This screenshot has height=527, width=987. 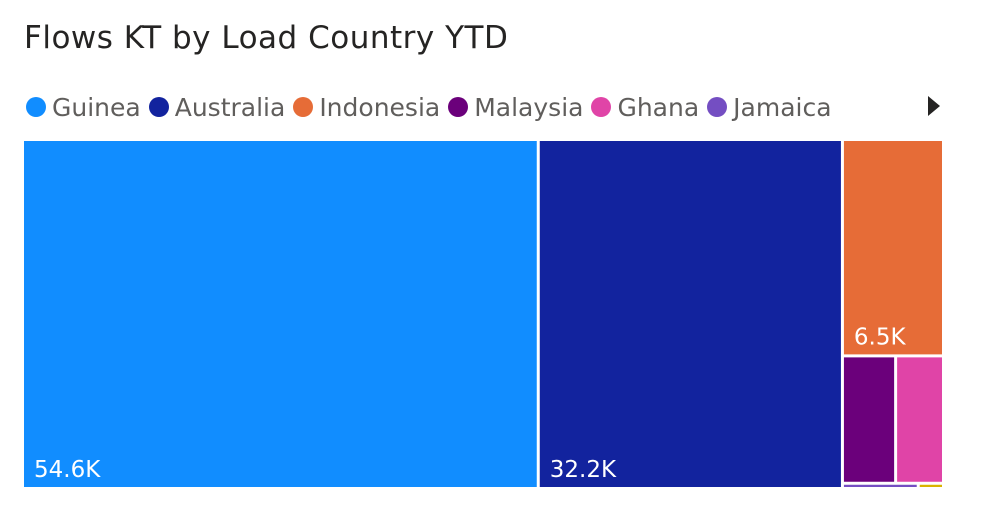 What do you see at coordinates (266, 38) in the screenshot?
I see `chart-title: Flows KT by Load Country YTD` at bounding box center [266, 38].